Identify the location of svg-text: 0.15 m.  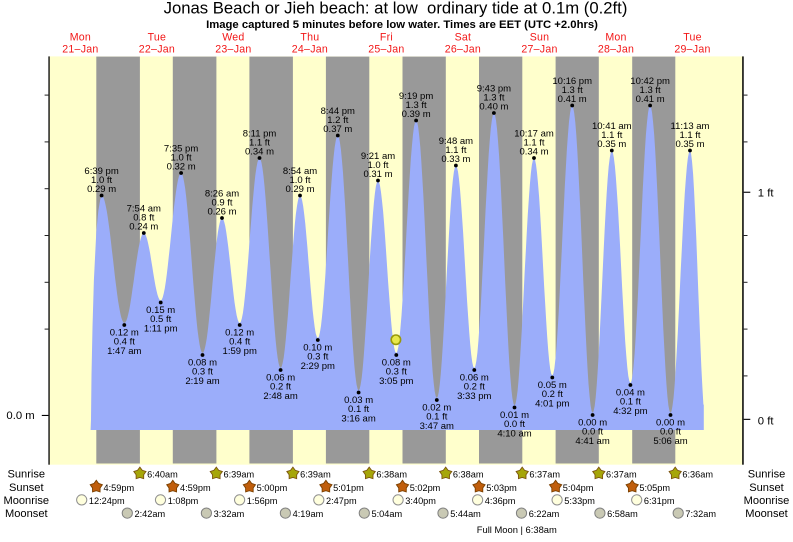
(160, 310).